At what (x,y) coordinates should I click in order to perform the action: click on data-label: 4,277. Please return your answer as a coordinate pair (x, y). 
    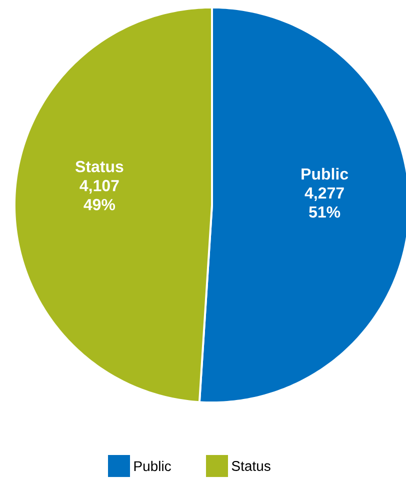
    Looking at the image, I should click on (324, 194).